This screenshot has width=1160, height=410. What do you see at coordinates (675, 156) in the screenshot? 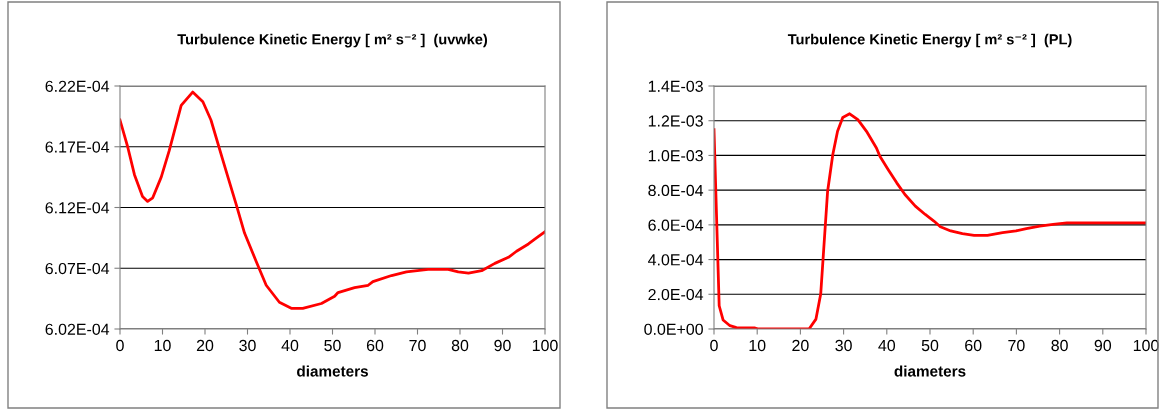
I see `y-tick-label: 1.0E-03` at bounding box center [675, 156].